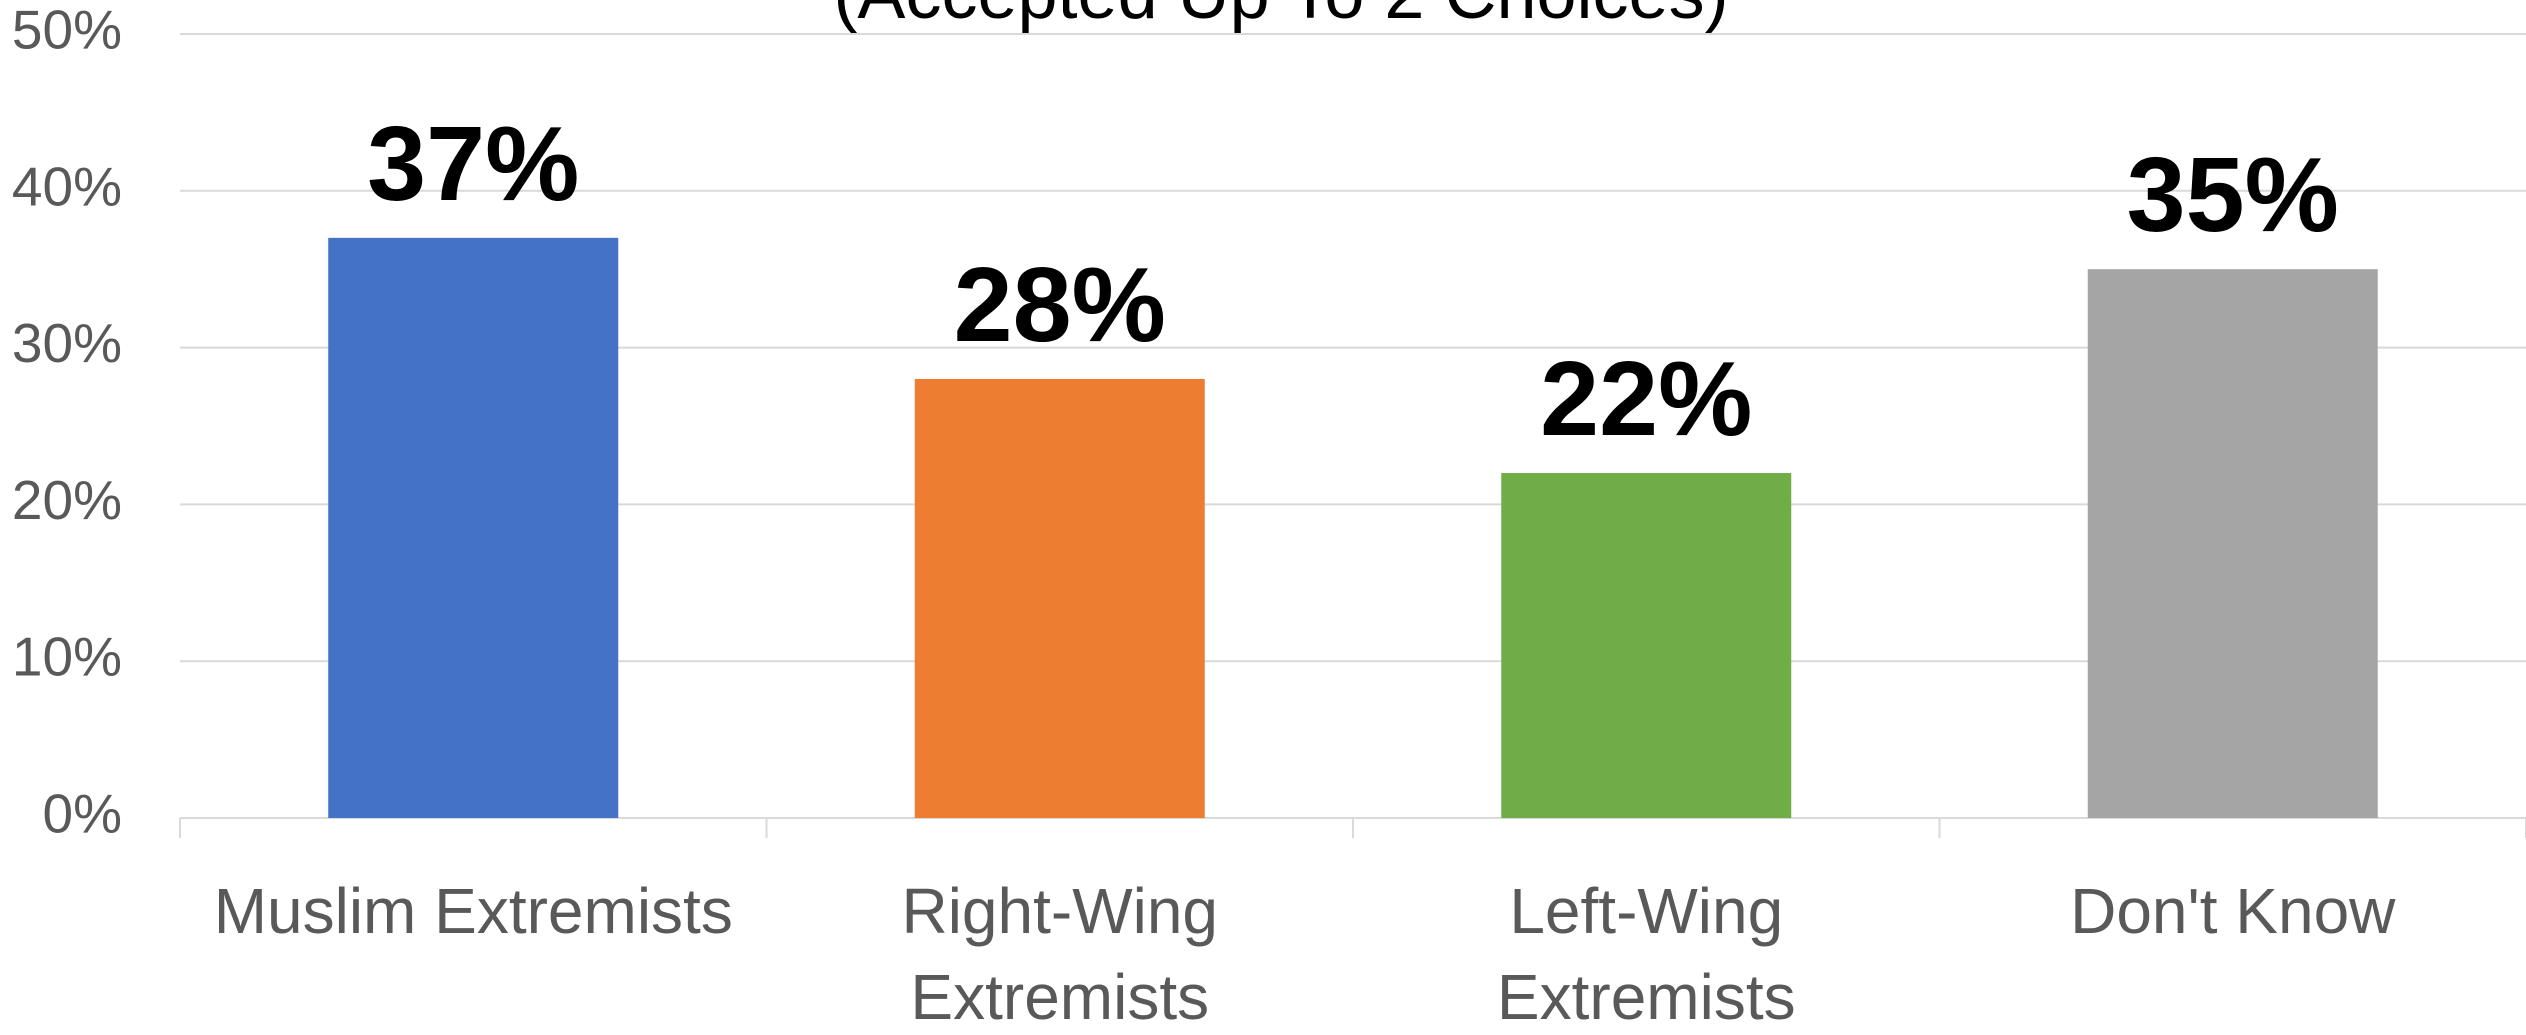 The width and height of the screenshot is (2526, 1035). What do you see at coordinates (473, 164) in the screenshot?
I see `data-label: 37%` at bounding box center [473, 164].